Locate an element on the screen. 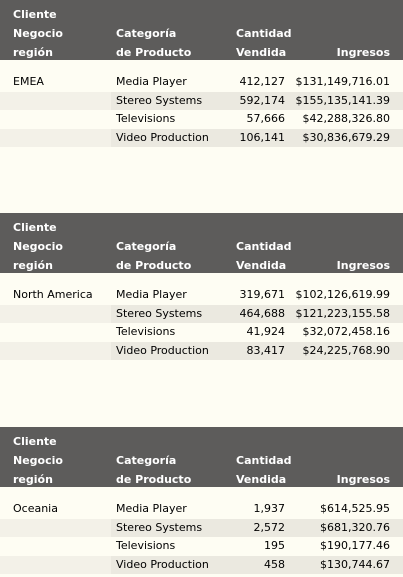 This screenshot has height=577, width=403. table-row: Stereo Systems 2,572 $681,320.76 is located at coordinates (201, 527).